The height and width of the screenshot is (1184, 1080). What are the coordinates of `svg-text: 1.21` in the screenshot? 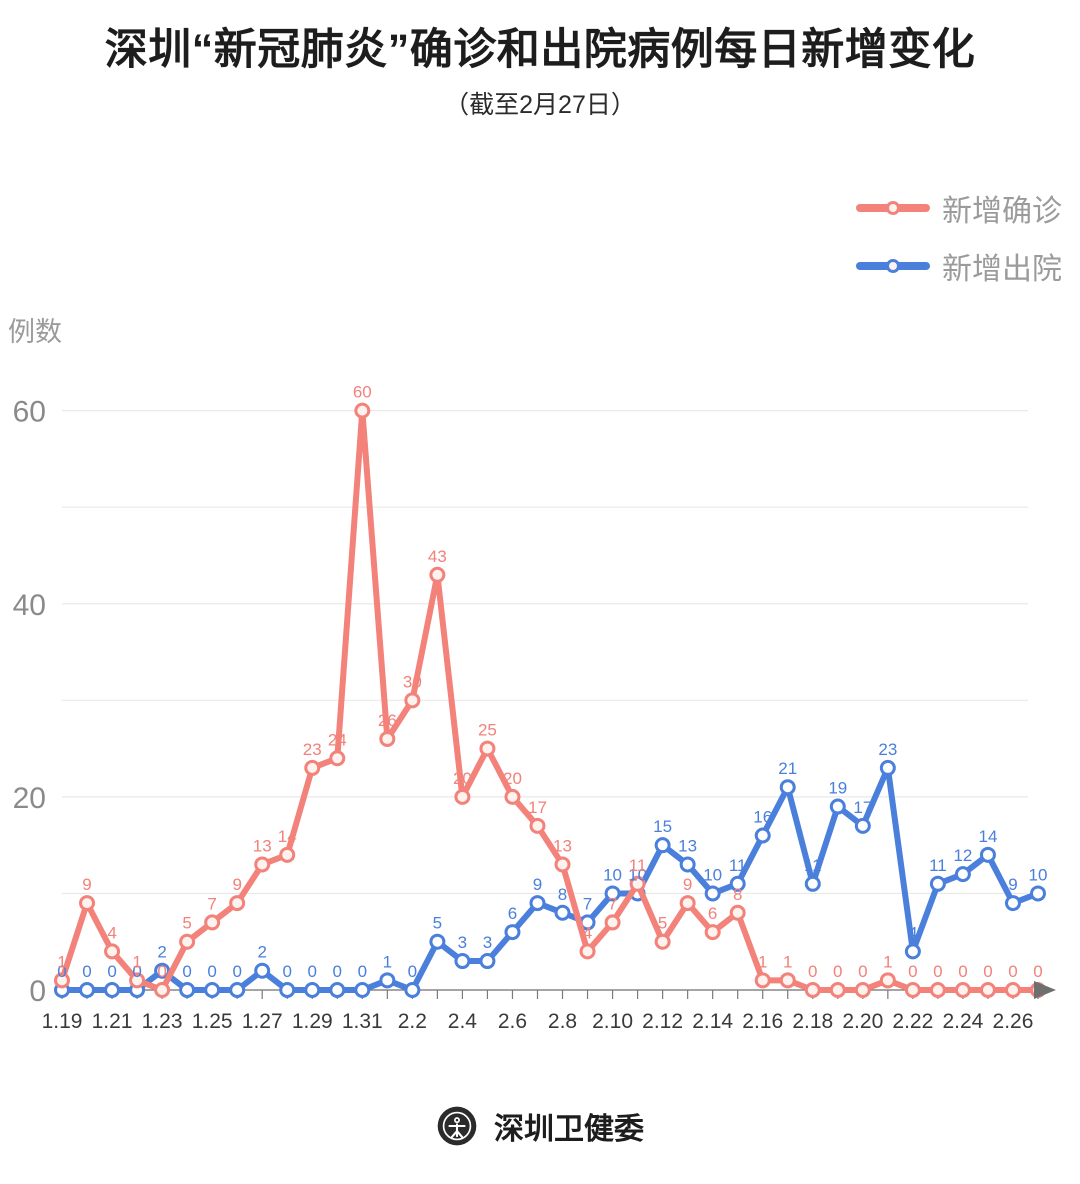 It's located at (112, 1020).